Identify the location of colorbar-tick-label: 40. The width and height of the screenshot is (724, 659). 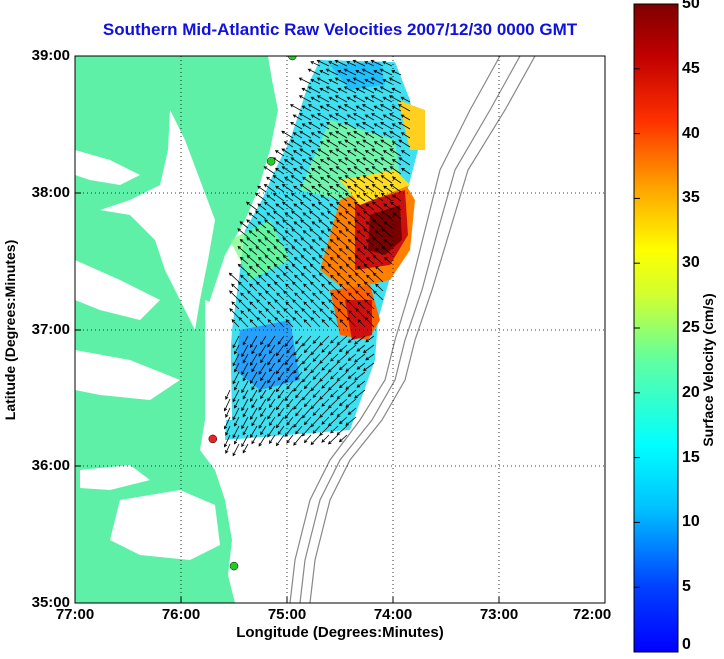
(691, 133).